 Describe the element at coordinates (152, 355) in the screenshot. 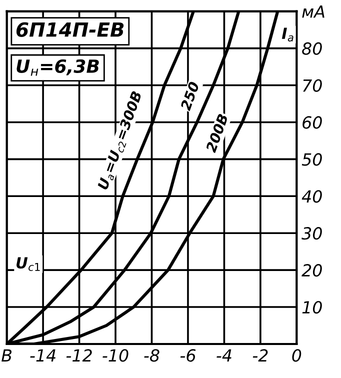

I see `x-tick-label: -8` at that location.